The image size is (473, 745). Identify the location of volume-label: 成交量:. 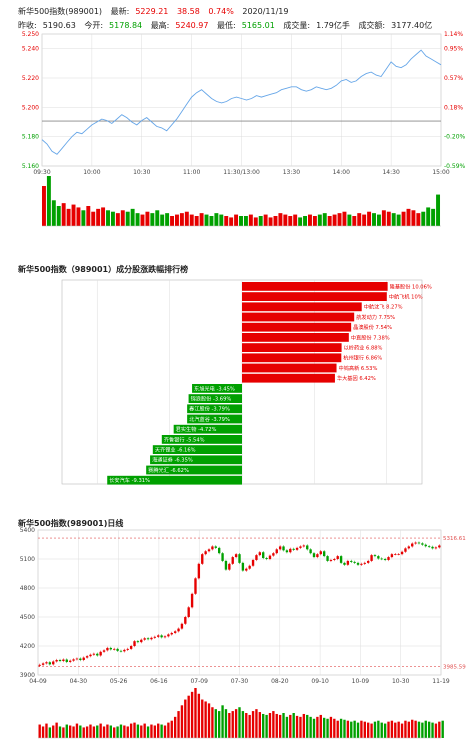
(297, 25).